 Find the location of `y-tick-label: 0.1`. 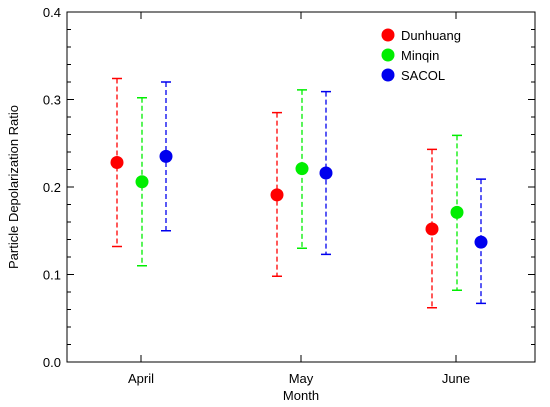

y-tick-label: 0.1 is located at coordinates (52, 275).